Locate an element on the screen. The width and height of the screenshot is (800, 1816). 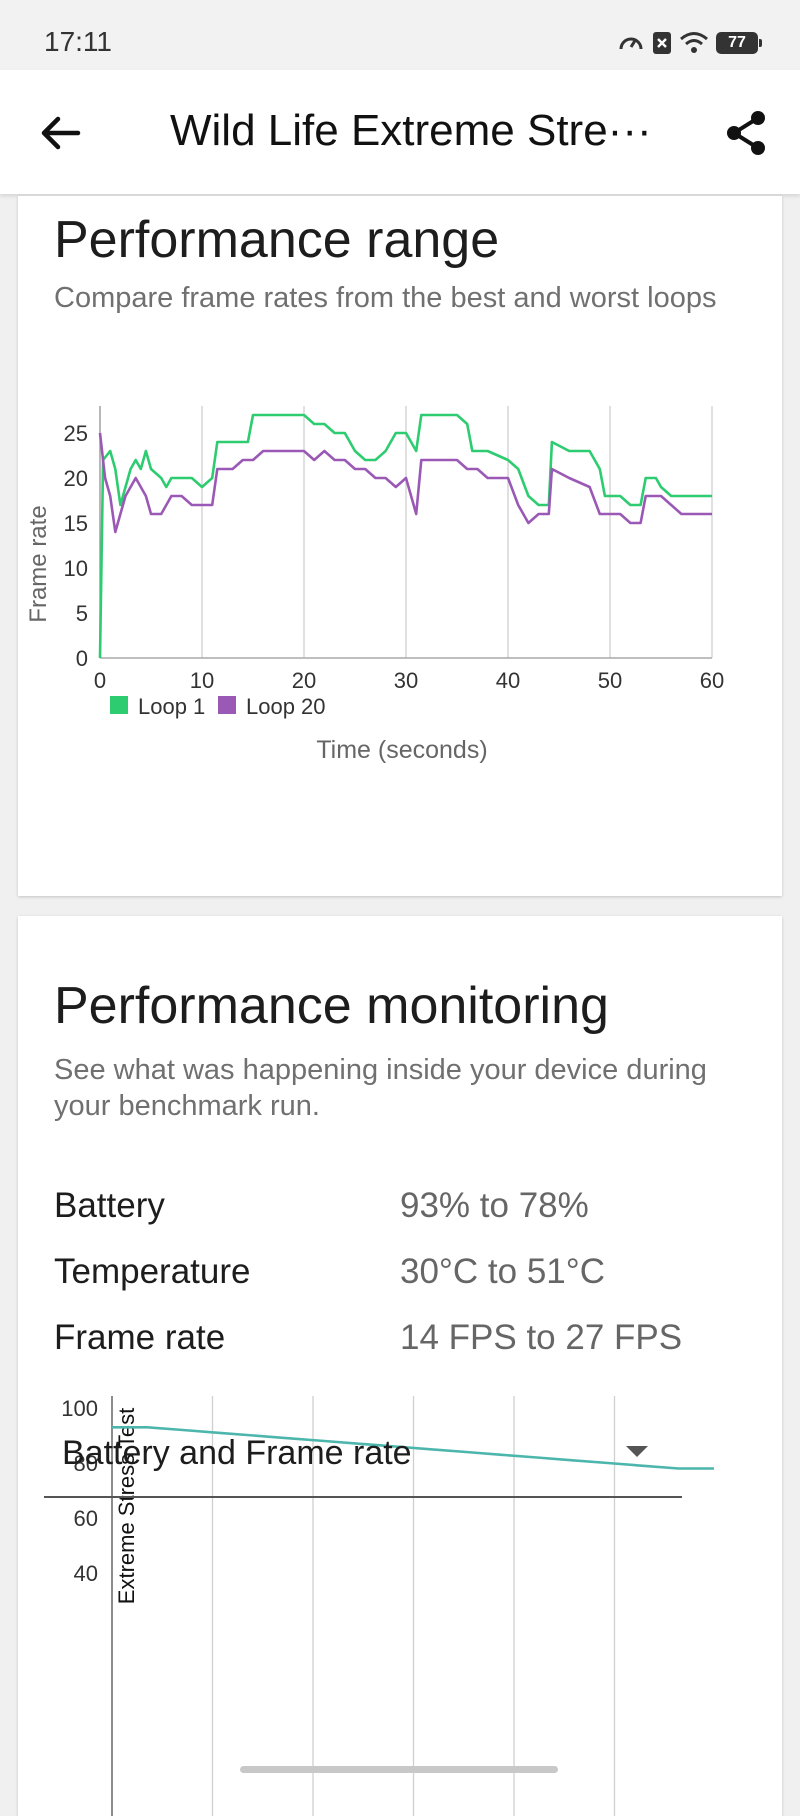
x-tick-label: 10 is located at coordinates (202, 680).